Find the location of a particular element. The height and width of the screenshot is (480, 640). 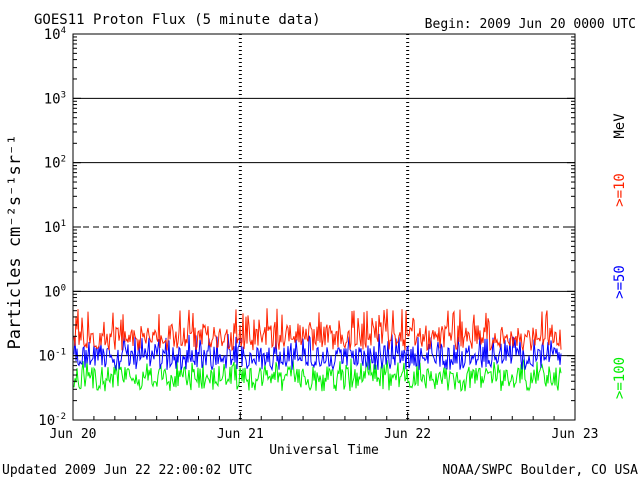

x-tick-label-3: Jun 23 is located at coordinates (575, 434).